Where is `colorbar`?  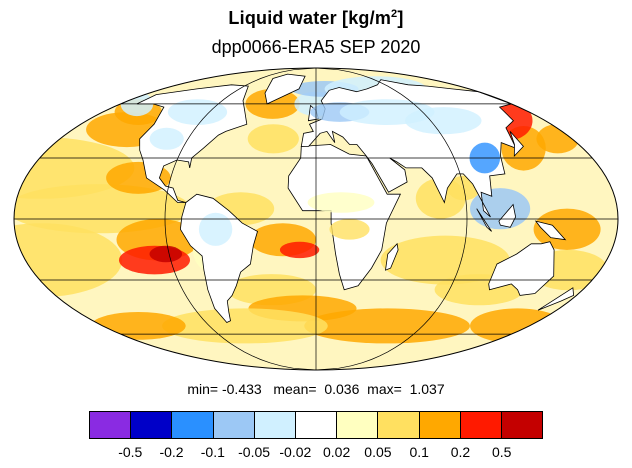
colorbar is located at coordinates (316, 425).